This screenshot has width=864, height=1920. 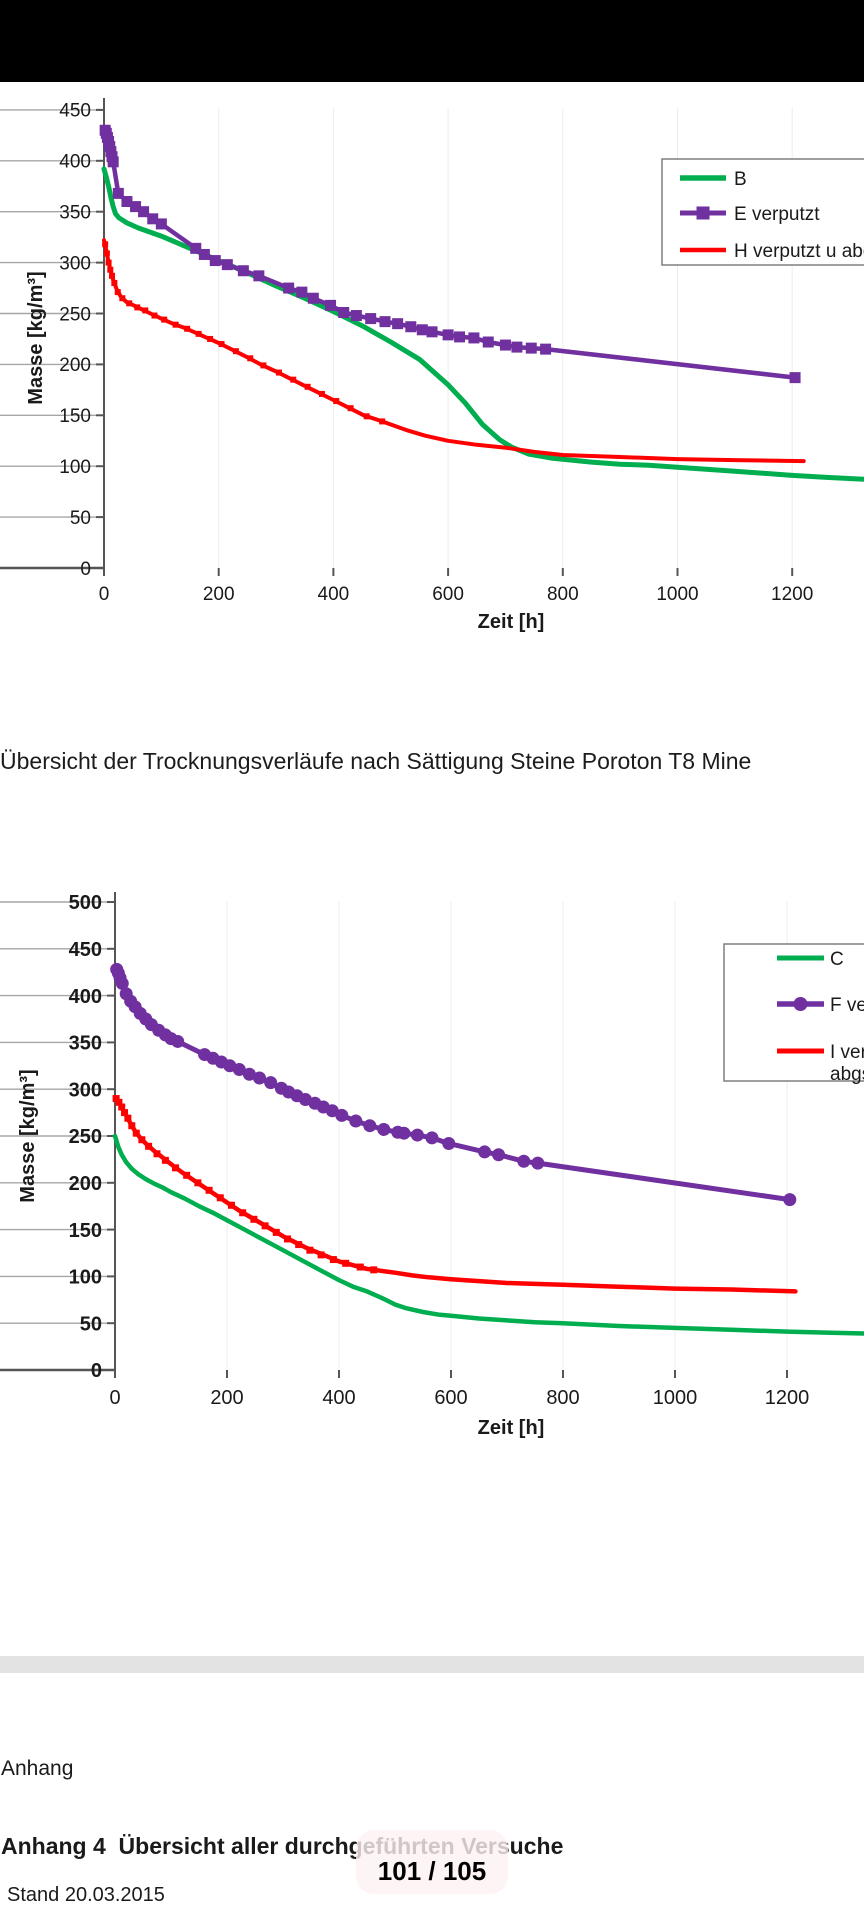 I want to click on chart-1-series-H, so click(x=454, y=351).